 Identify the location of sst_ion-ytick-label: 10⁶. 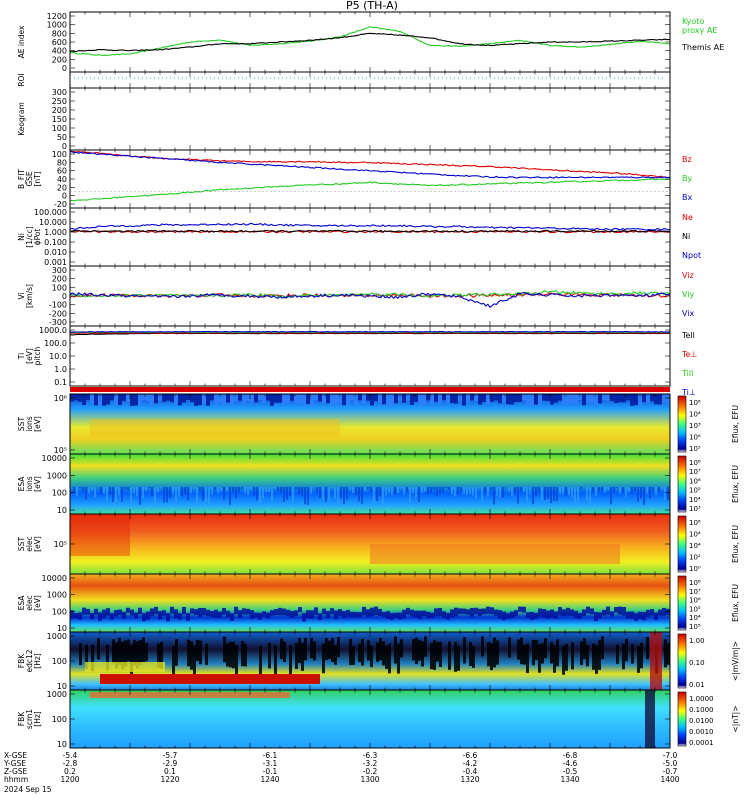
(60, 398).